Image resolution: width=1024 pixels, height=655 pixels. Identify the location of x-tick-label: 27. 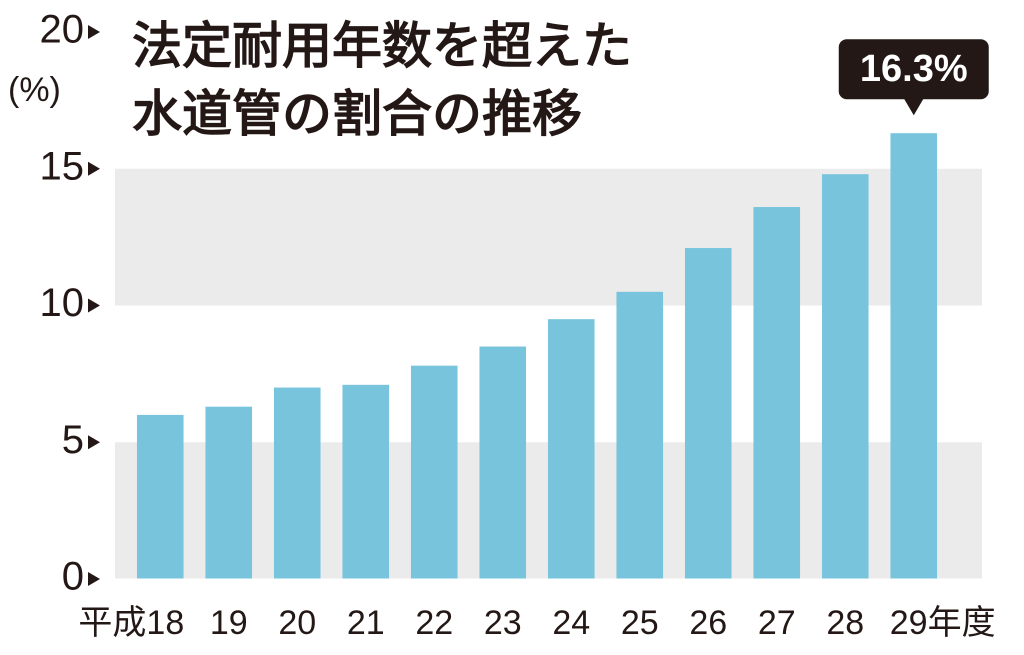
(777, 623).